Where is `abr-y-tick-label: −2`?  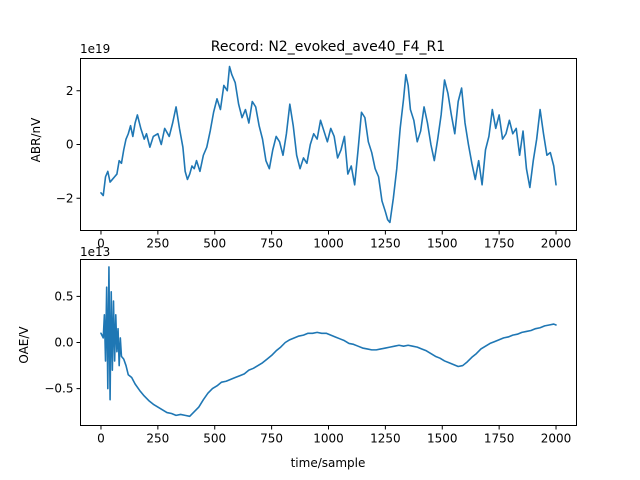 abr-y-tick-label: −2 is located at coordinates (65, 198).